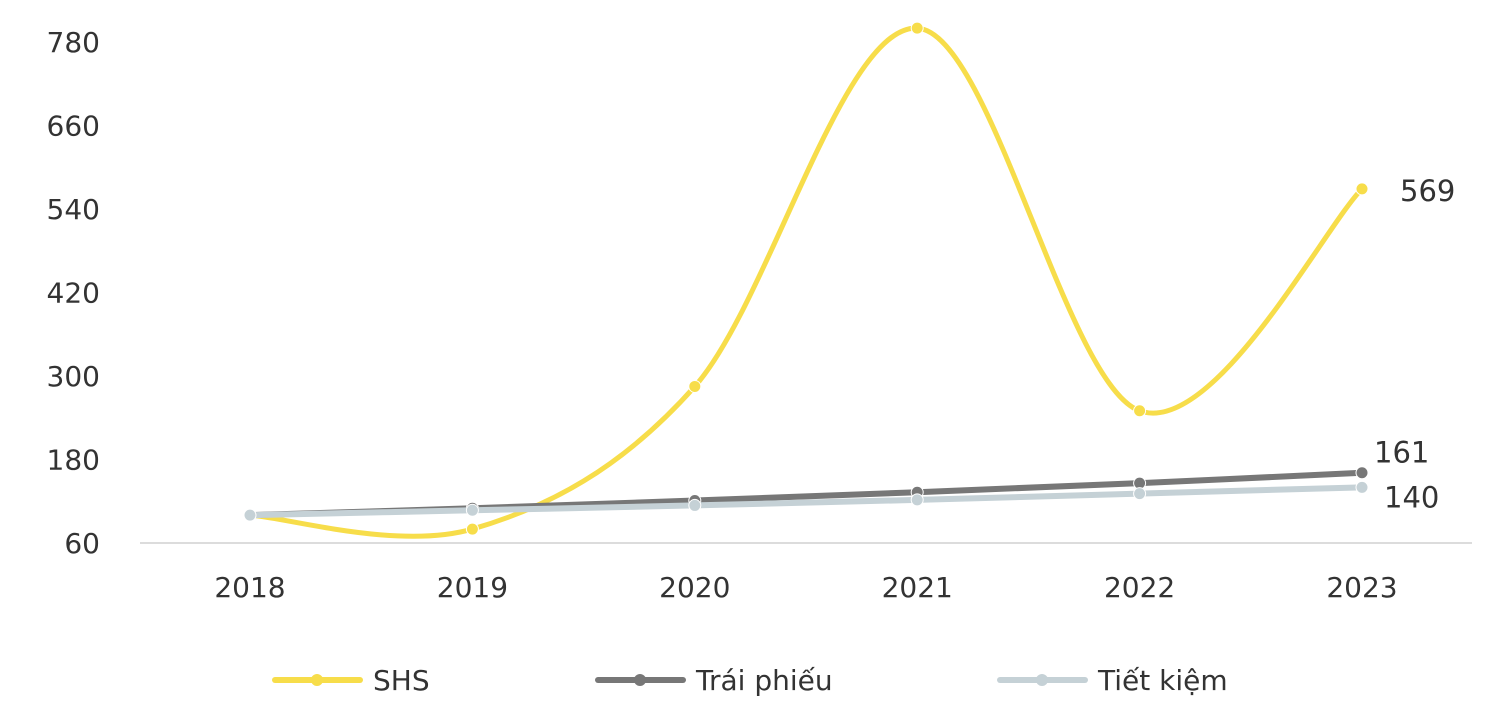 The width and height of the screenshot is (1485, 726). What do you see at coordinates (1361, 587) in the screenshot?
I see `x-tick-label: 2023` at bounding box center [1361, 587].